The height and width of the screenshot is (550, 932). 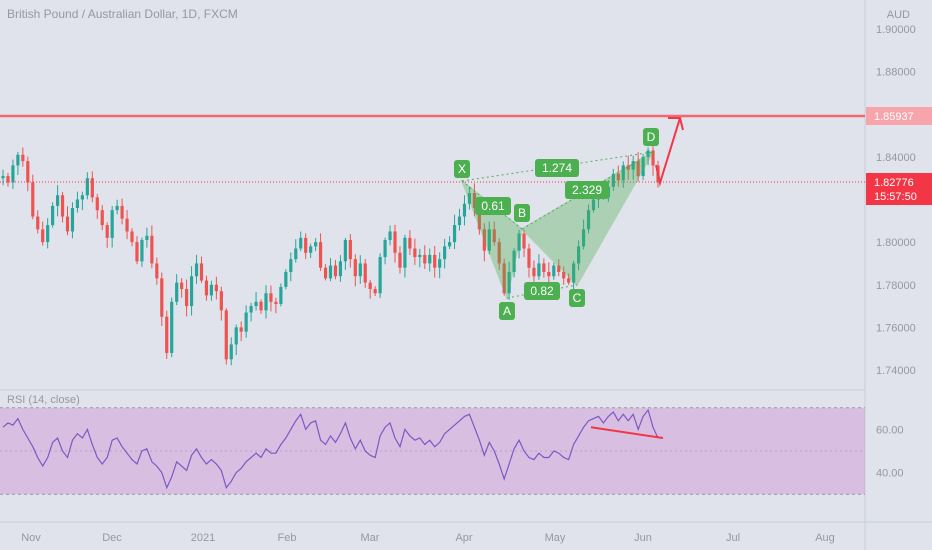 What do you see at coordinates (555, 538) in the screenshot?
I see `time-tick-label: May` at bounding box center [555, 538].